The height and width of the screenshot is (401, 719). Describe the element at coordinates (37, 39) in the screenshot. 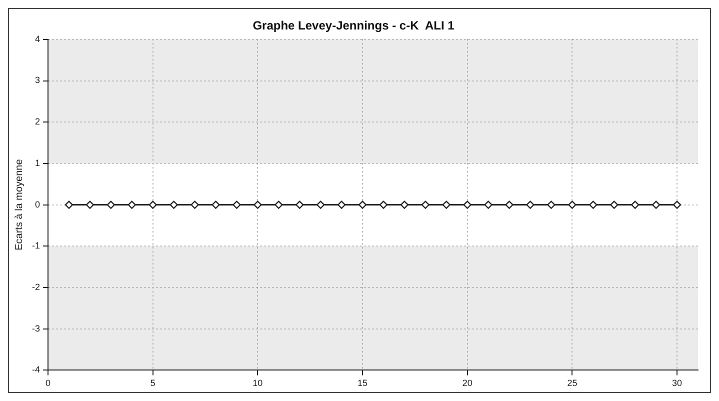

I see `y-tick-label: 4` at that location.